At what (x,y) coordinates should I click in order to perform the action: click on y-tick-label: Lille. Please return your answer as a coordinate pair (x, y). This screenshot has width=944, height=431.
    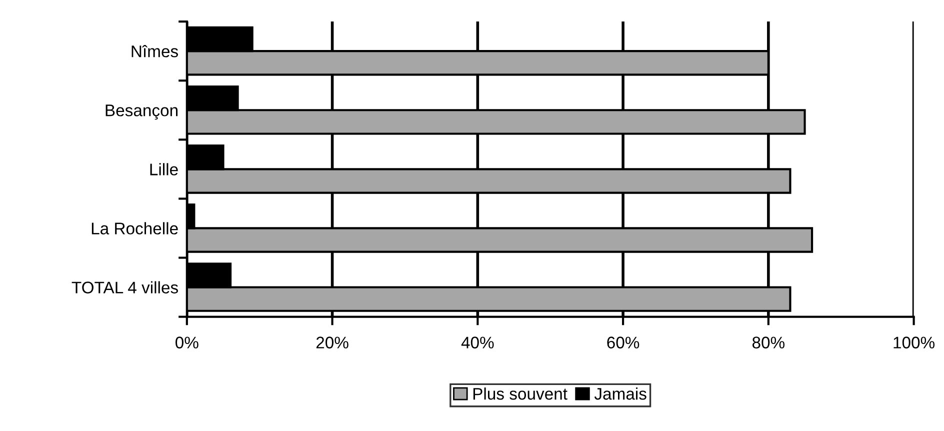
    Looking at the image, I should click on (164, 169).